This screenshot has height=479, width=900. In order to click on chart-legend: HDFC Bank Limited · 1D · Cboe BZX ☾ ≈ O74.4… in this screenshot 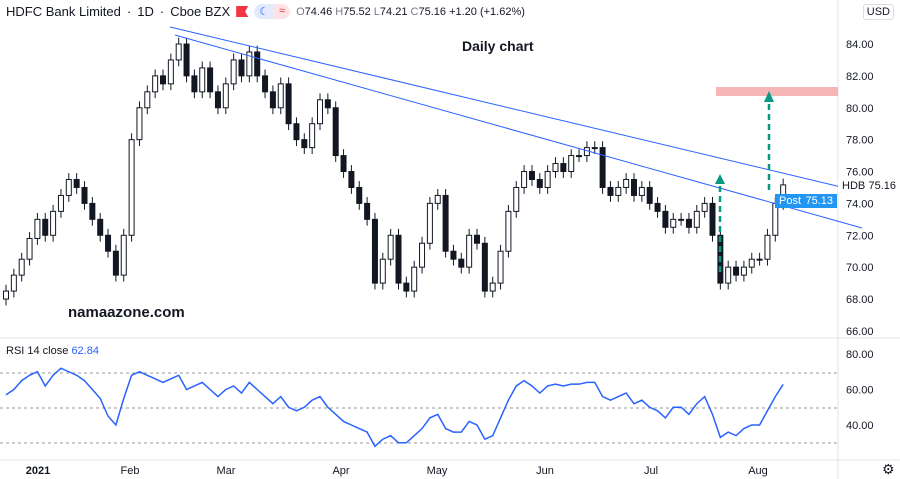, I will do `click(265, 11)`.